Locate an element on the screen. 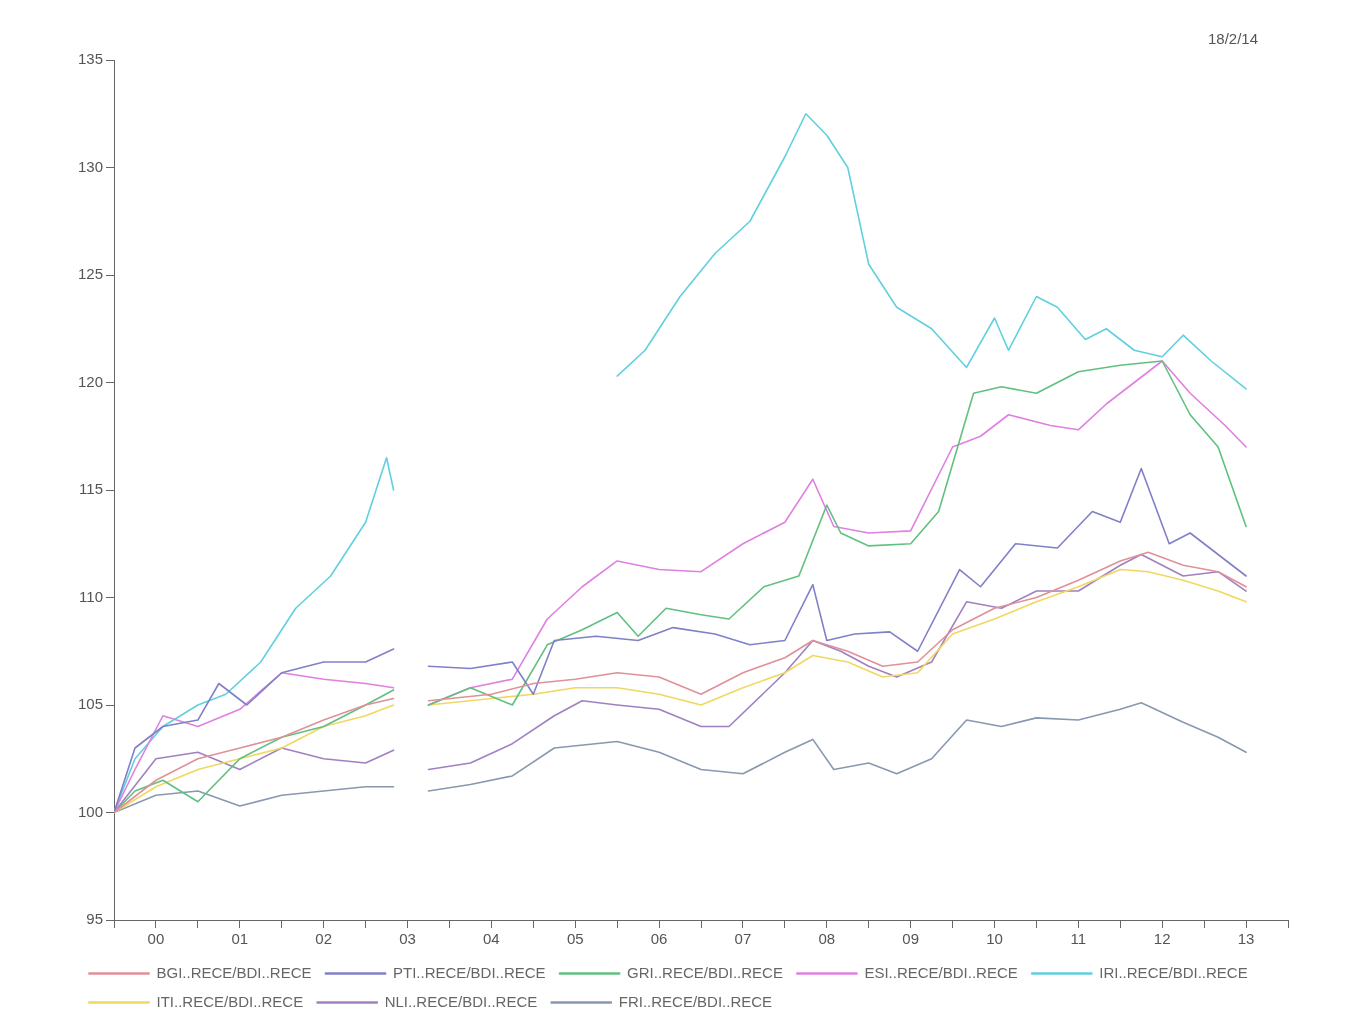 This screenshot has width=1358, height=1030. x-tick-label: 04 is located at coordinates (491, 939).